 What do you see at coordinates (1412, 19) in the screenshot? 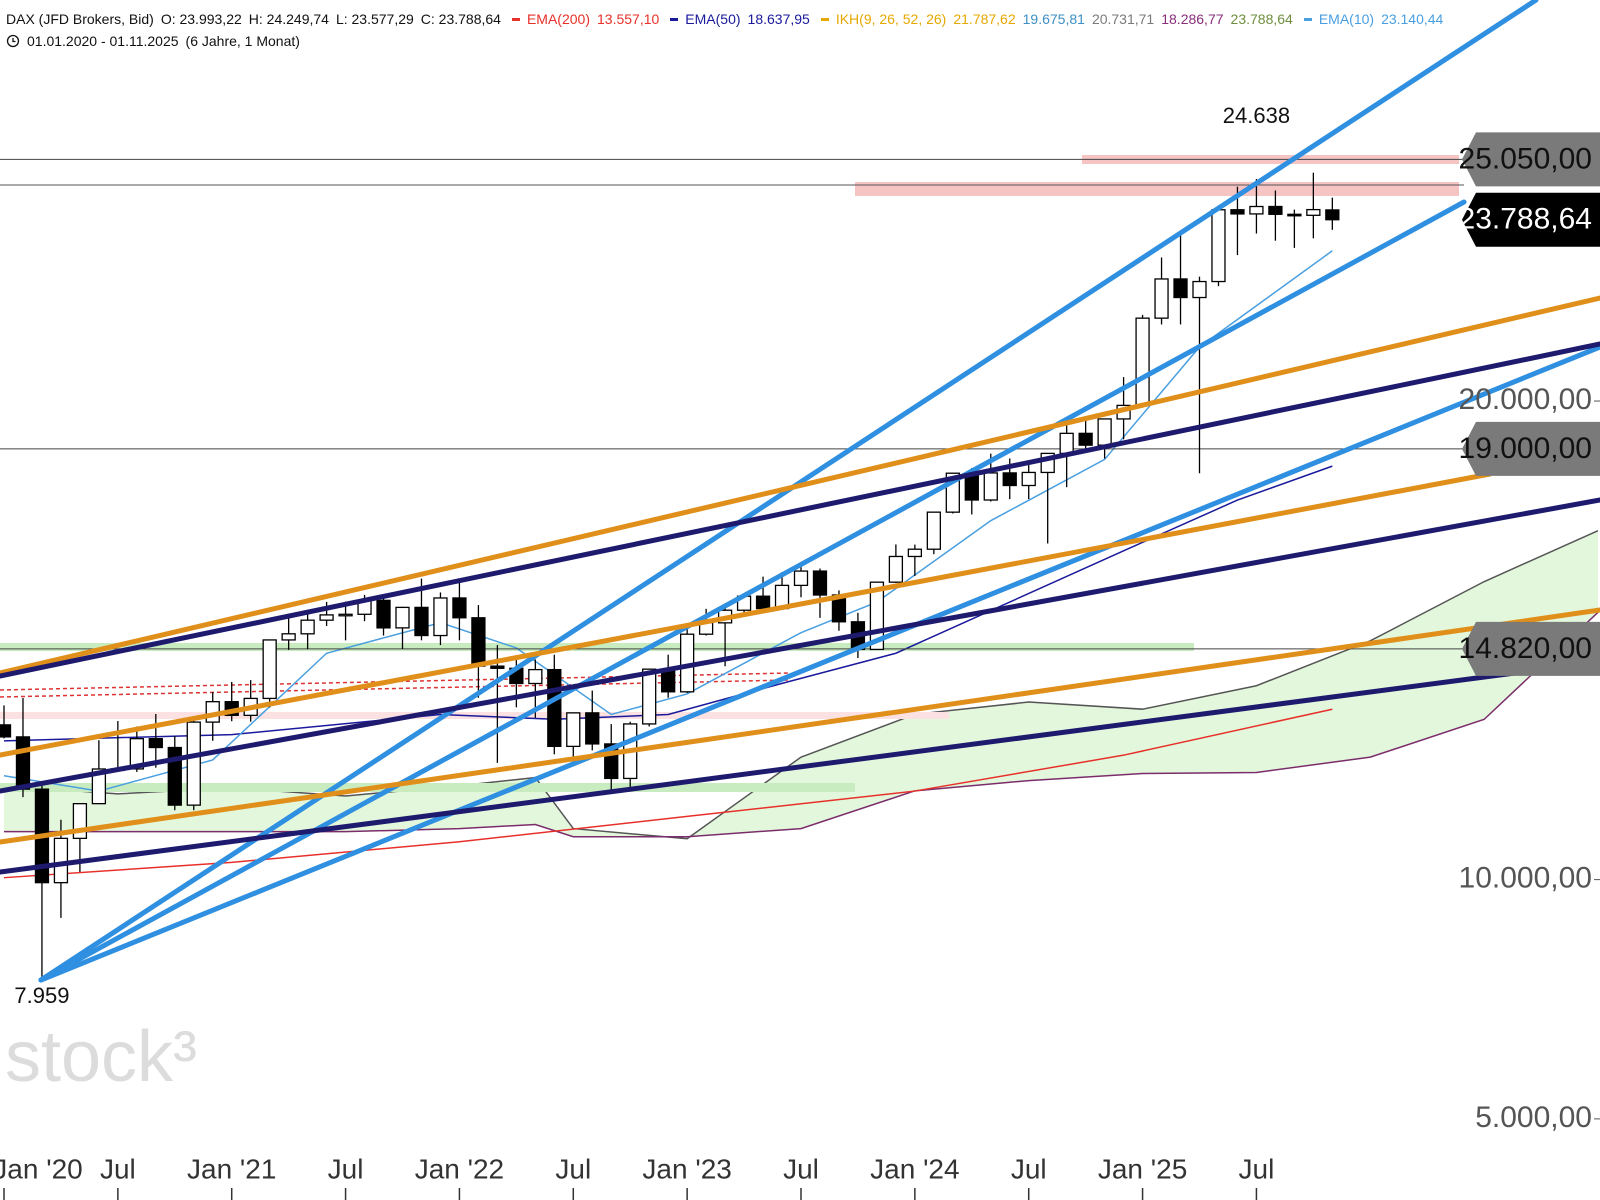
I see `legend-value: 23.140,44` at bounding box center [1412, 19].